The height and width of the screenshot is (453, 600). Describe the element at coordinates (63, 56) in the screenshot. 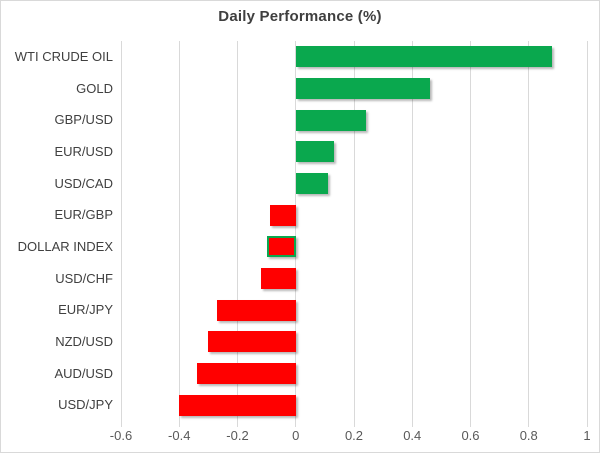

I see `category-label: WTI CRUDE OIL` at that location.